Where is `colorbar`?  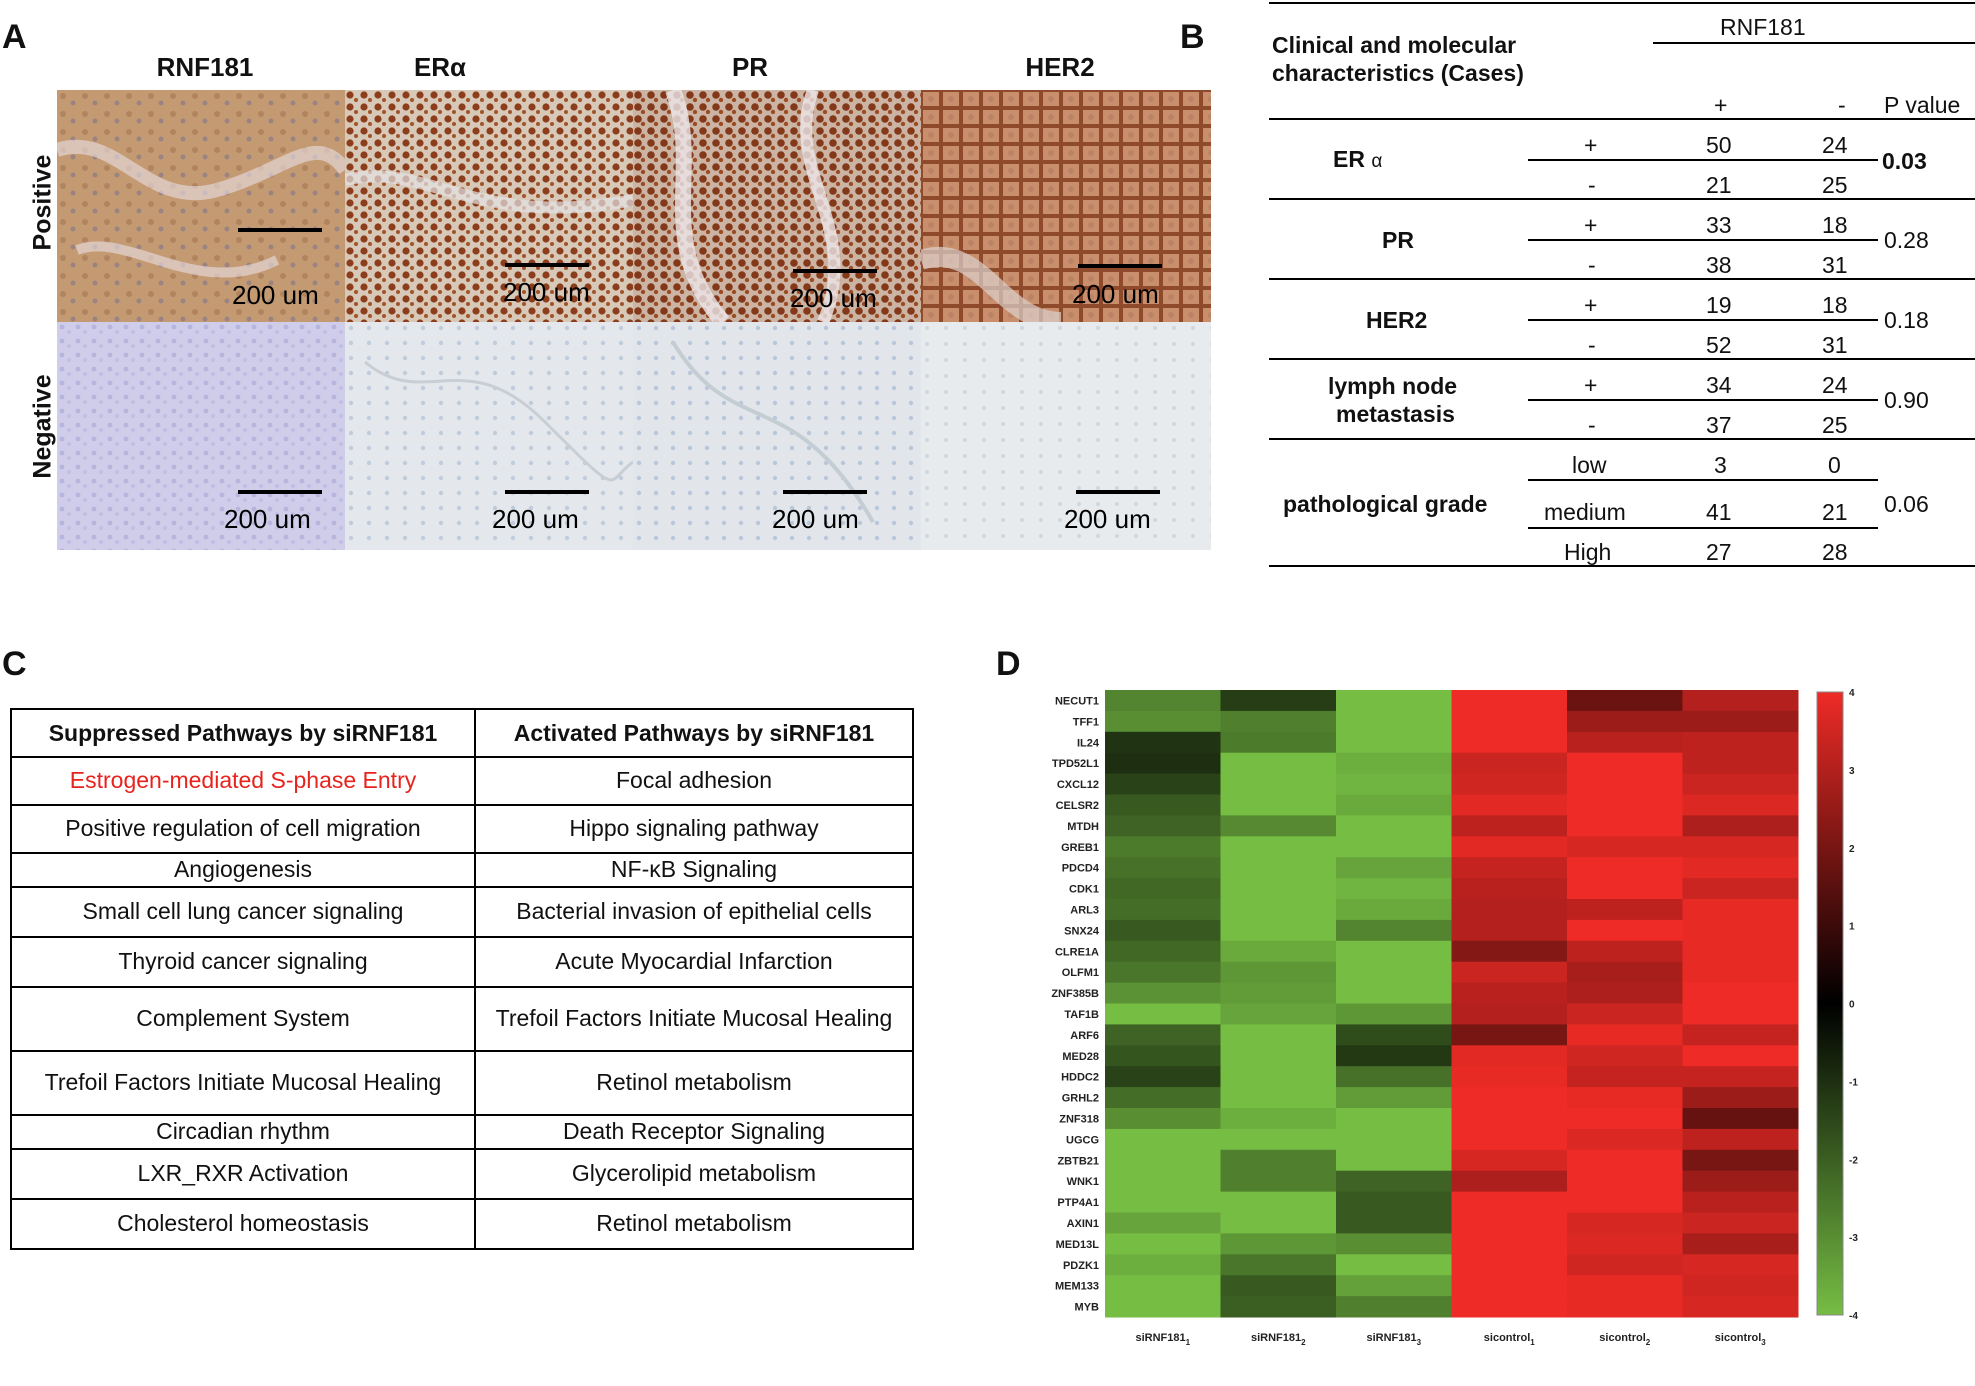 colorbar is located at coordinates (1830, 1003).